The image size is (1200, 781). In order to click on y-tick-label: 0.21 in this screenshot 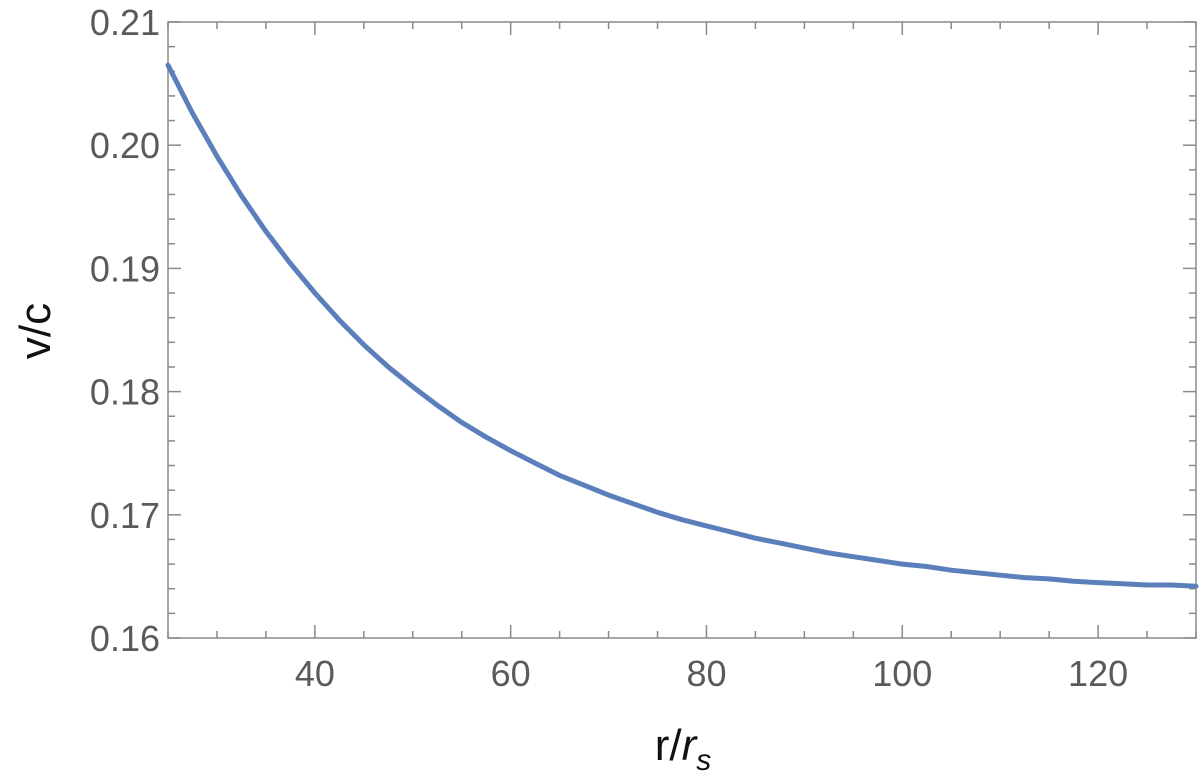, I will do `click(125, 22)`.